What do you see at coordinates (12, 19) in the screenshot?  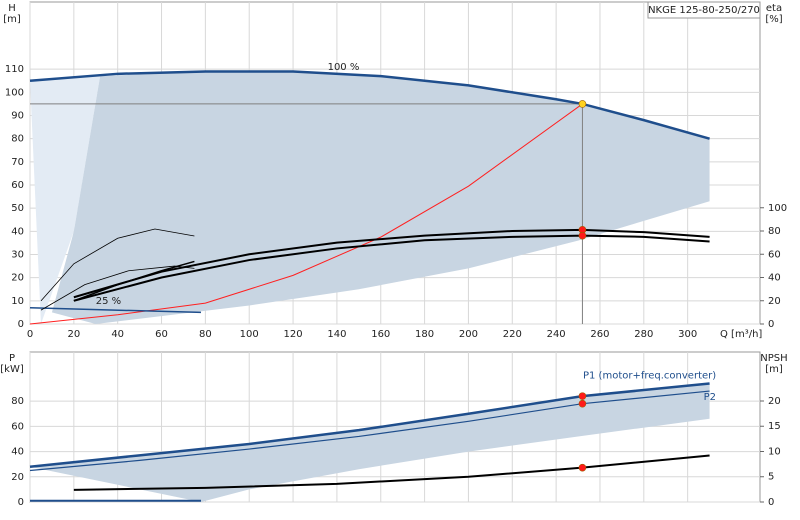 I see `y-axis-label: [m]` at bounding box center [12, 19].